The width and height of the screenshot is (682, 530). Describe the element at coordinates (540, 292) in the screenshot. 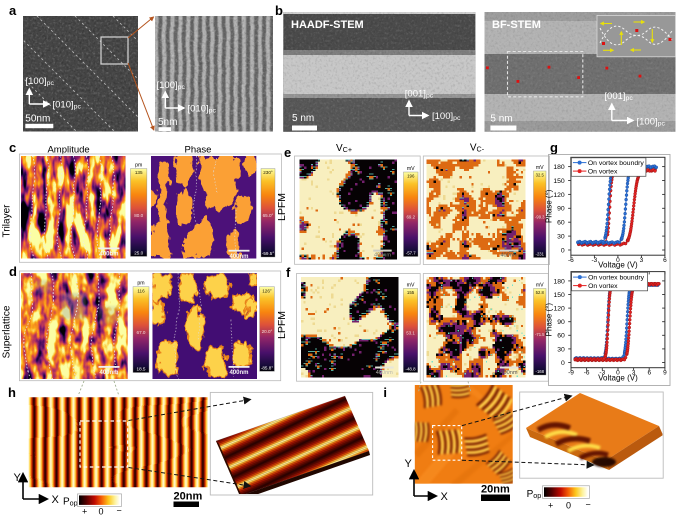

I see `svg-text: 52.8` at that location.